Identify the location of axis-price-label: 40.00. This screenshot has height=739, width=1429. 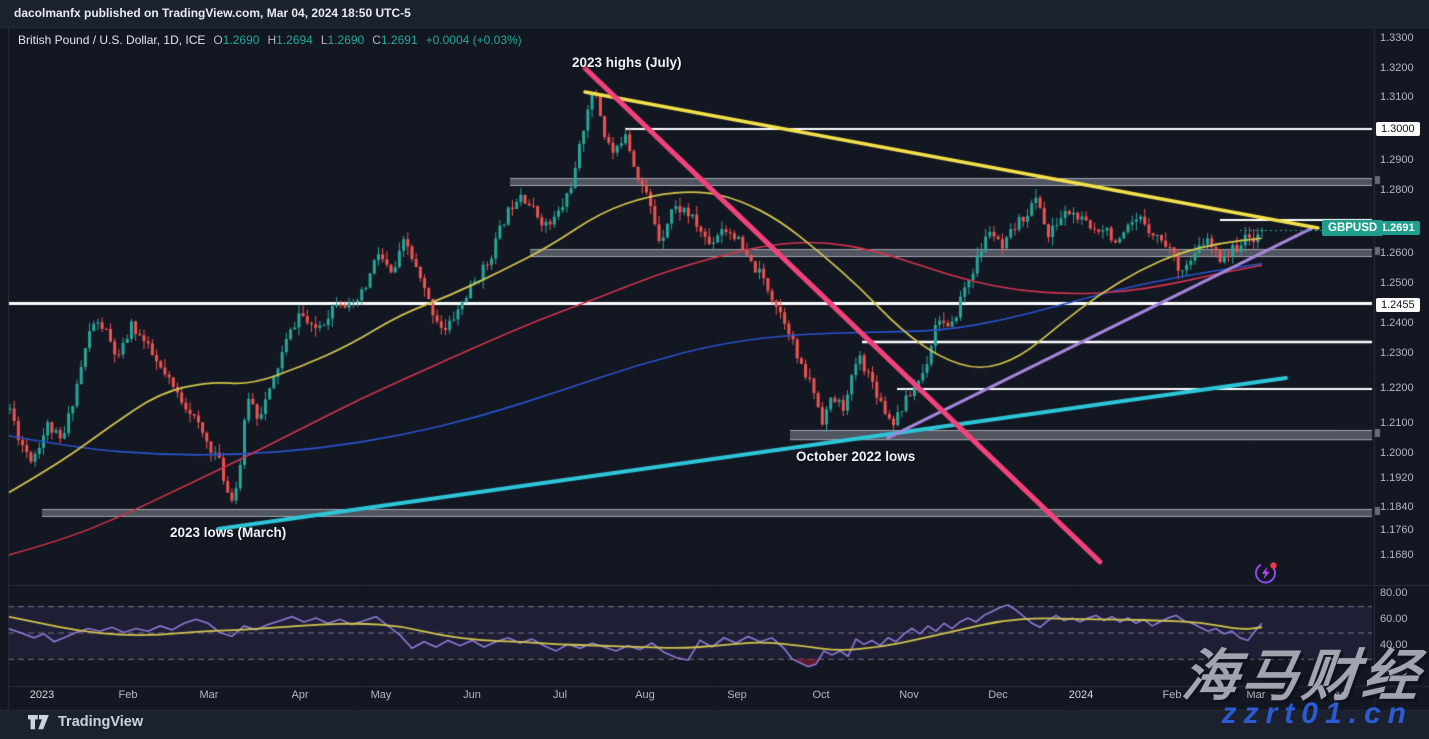
(1394, 645).